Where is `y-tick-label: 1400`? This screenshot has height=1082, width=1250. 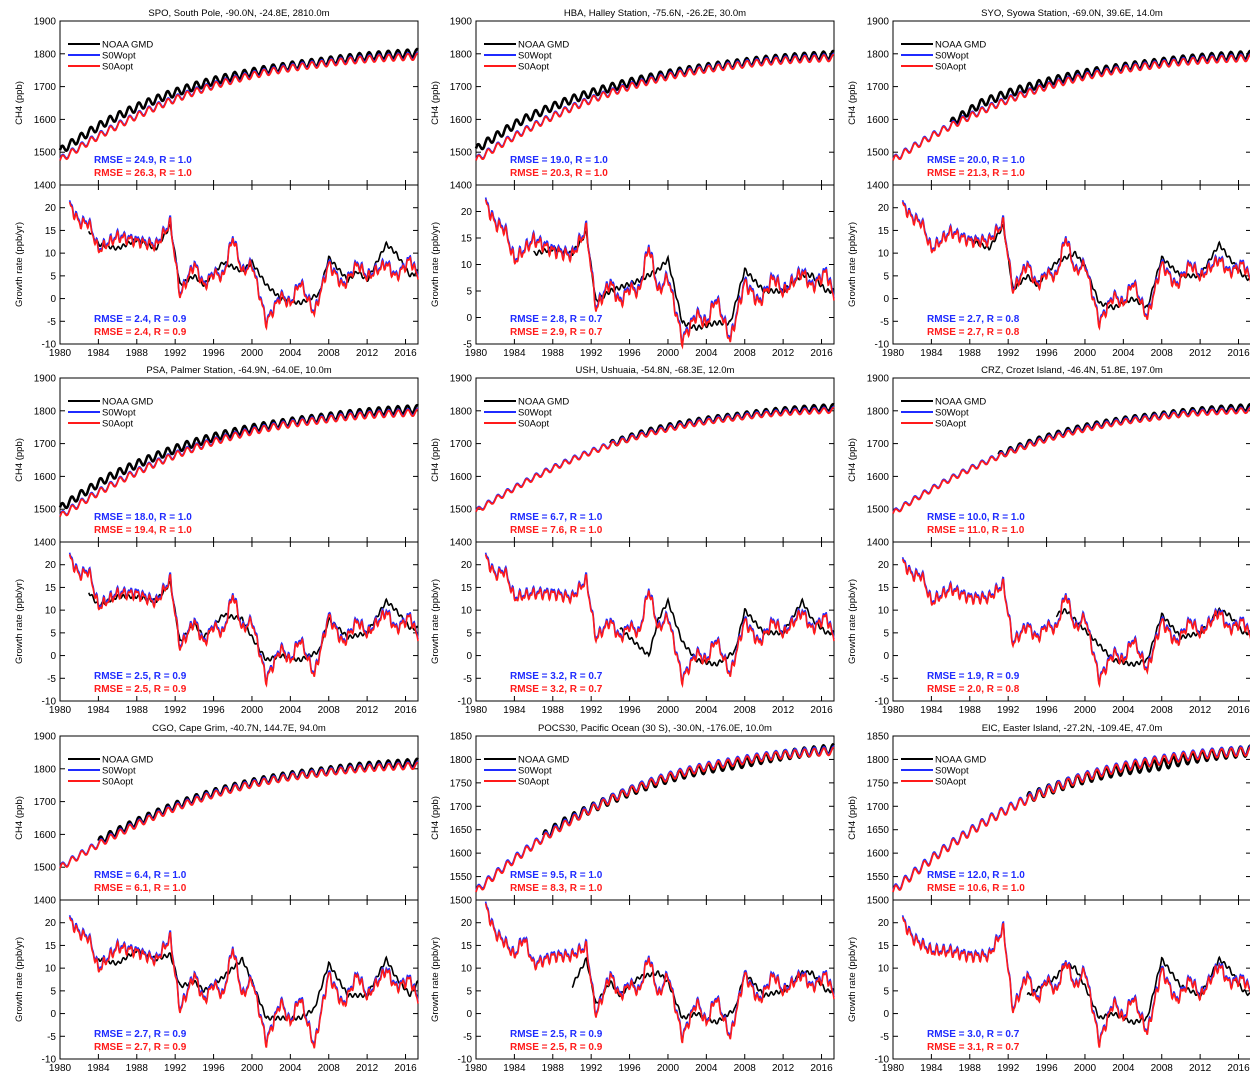
y-tick-label: 1400 is located at coordinates (461, 186).